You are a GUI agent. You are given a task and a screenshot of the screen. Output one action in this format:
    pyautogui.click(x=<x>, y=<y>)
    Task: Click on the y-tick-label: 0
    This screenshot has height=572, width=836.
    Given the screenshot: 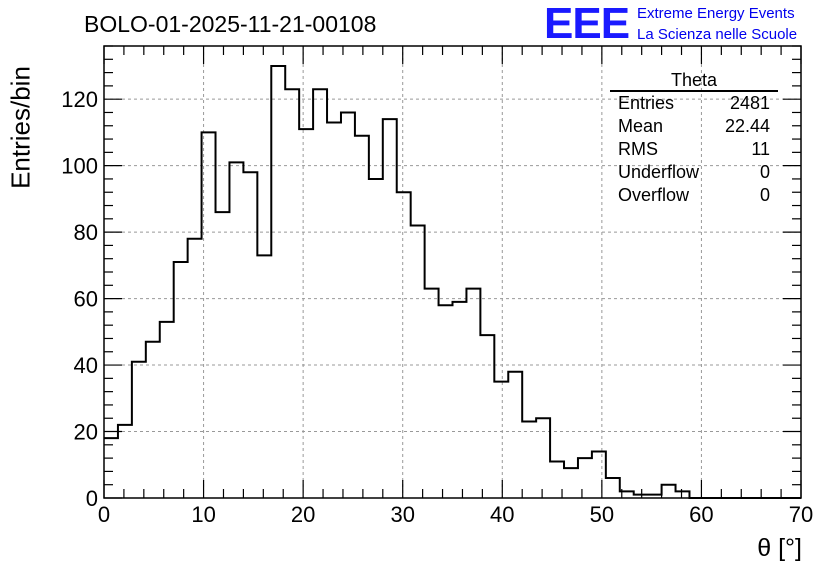 What is the action you would take?
    pyautogui.click(x=92, y=498)
    